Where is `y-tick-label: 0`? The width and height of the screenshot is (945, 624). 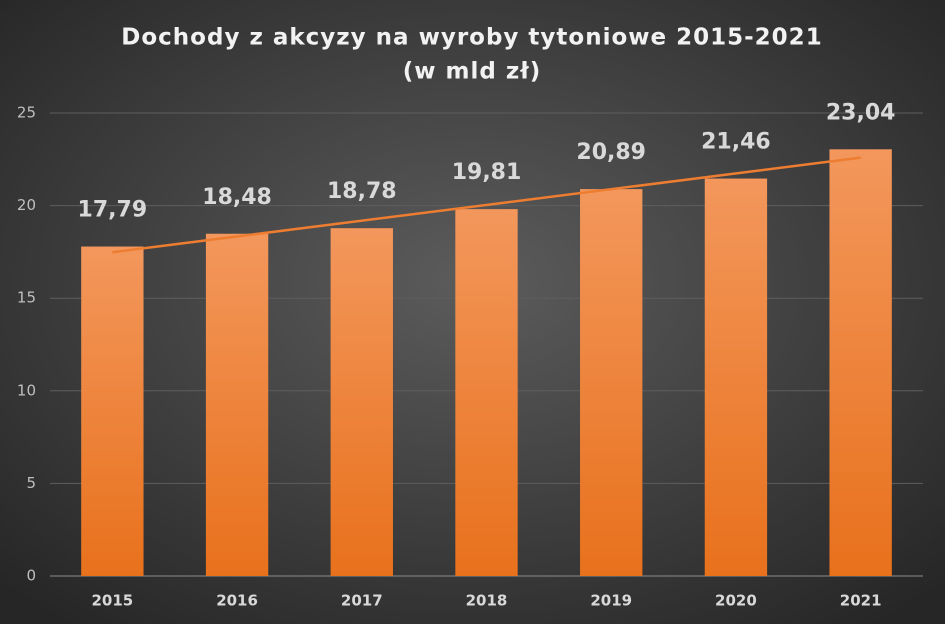 y-tick-label: 0 is located at coordinates (31, 576).